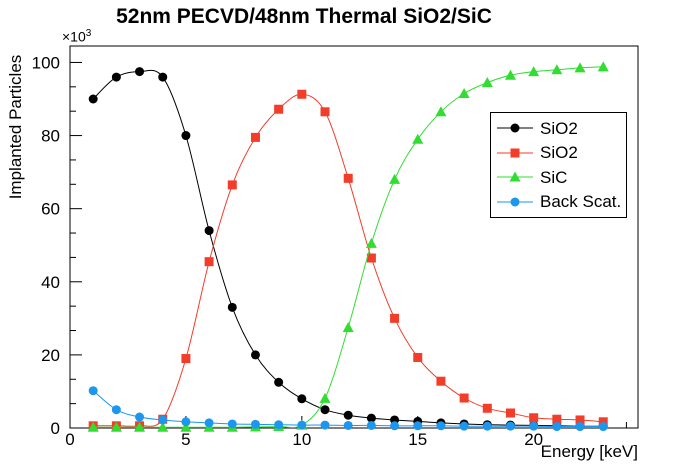  Describe the element at coordinates (50, 136) in the screenshot. I see `y-tick-label: 80` at that location.